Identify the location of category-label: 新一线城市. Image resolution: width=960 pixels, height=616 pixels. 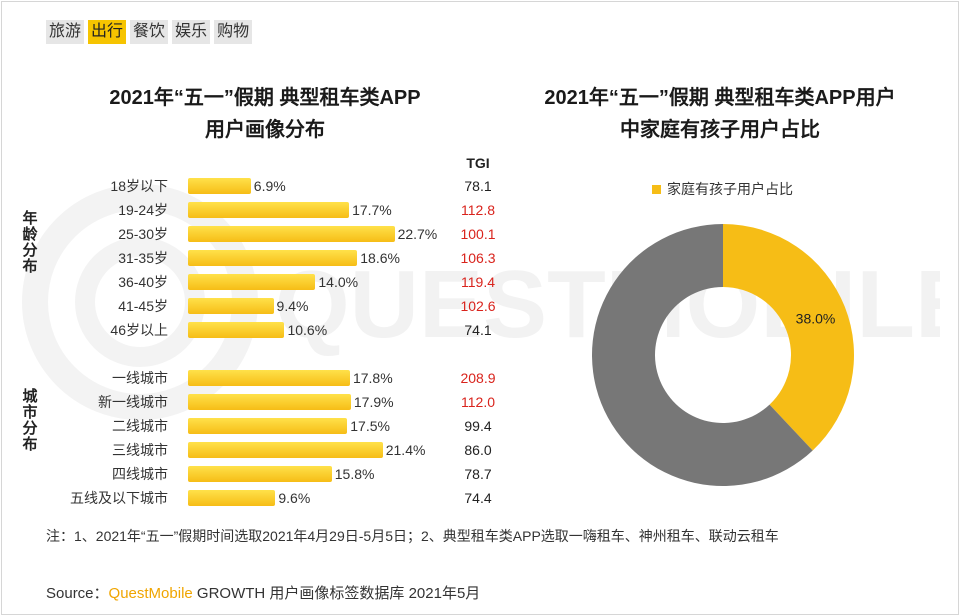
(133, 402).